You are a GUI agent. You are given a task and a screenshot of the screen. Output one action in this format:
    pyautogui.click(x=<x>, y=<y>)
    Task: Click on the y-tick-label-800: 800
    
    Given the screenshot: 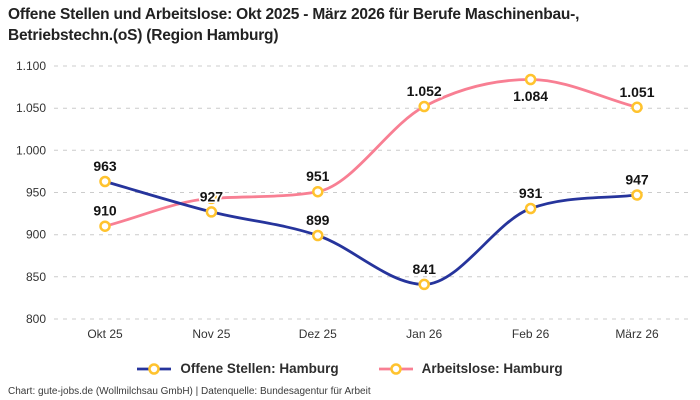 What is the action you would take?
    pyautogui.click(x=36, y=319)
    